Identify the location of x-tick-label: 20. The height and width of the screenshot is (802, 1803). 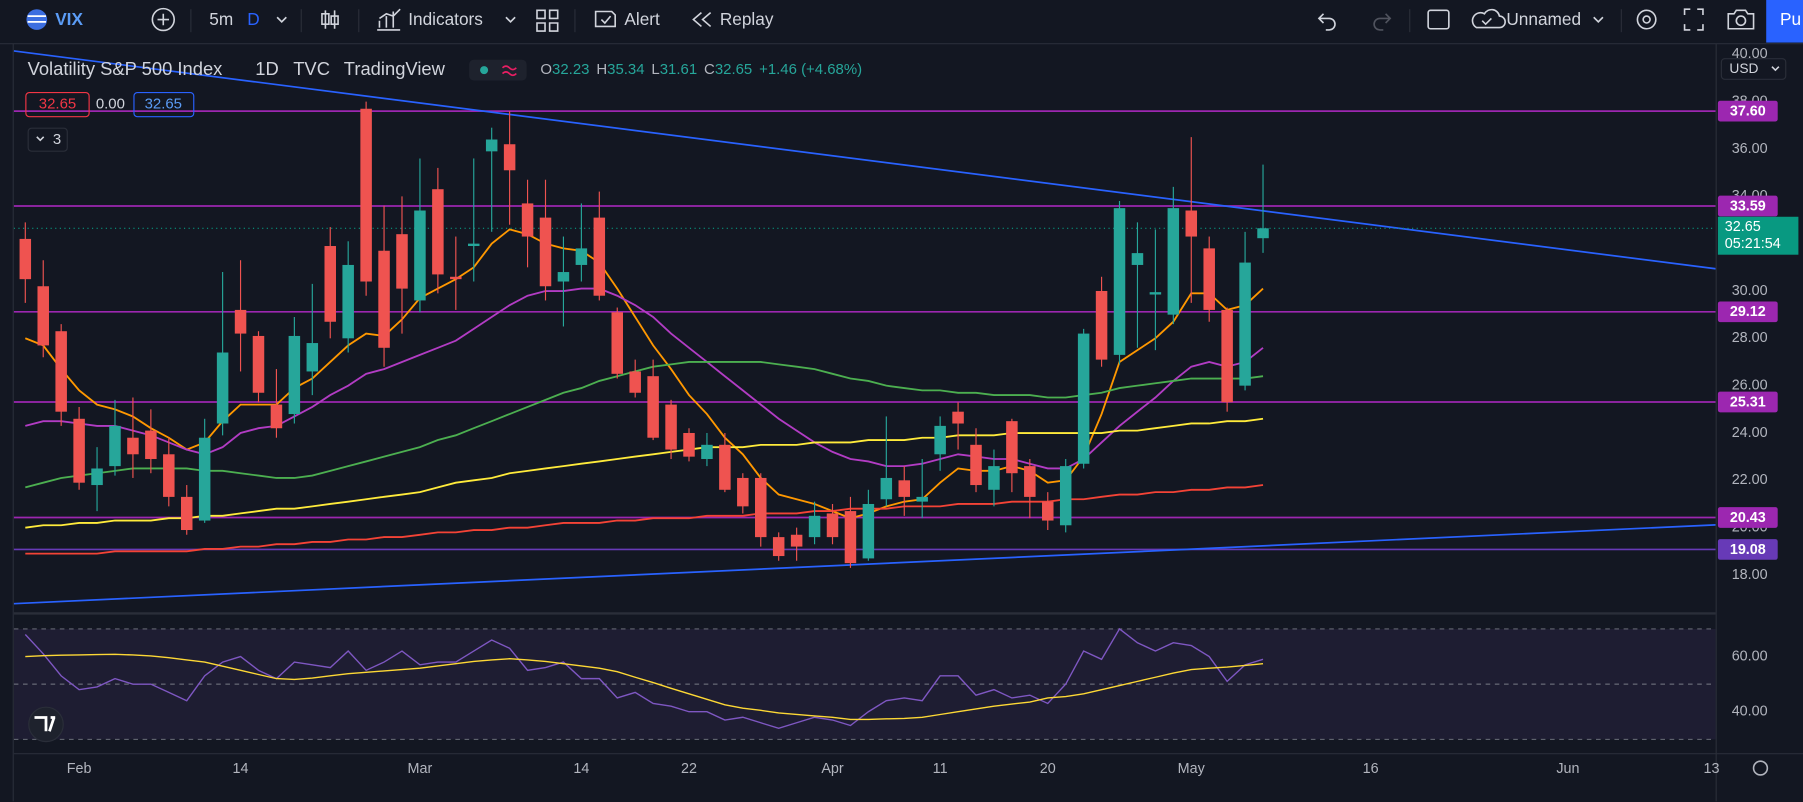
(1048, 769).